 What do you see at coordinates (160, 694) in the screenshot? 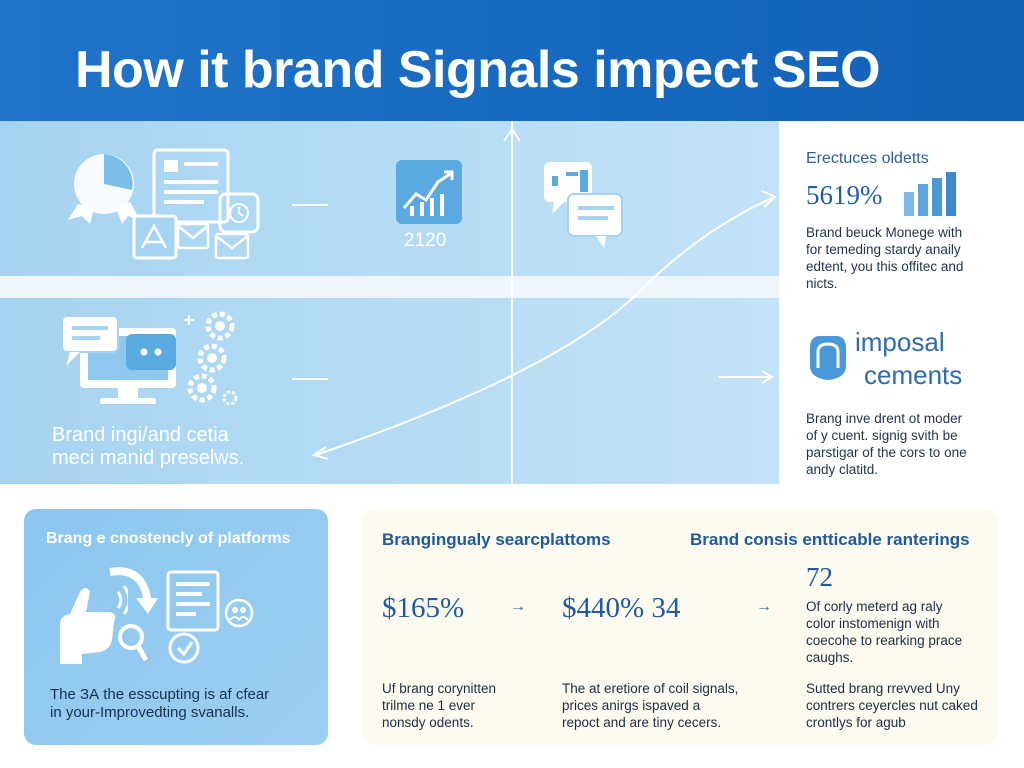
I see `platforms-card-body: The ЗА the esscupting is af cfear` at bounding box center [160, 694].